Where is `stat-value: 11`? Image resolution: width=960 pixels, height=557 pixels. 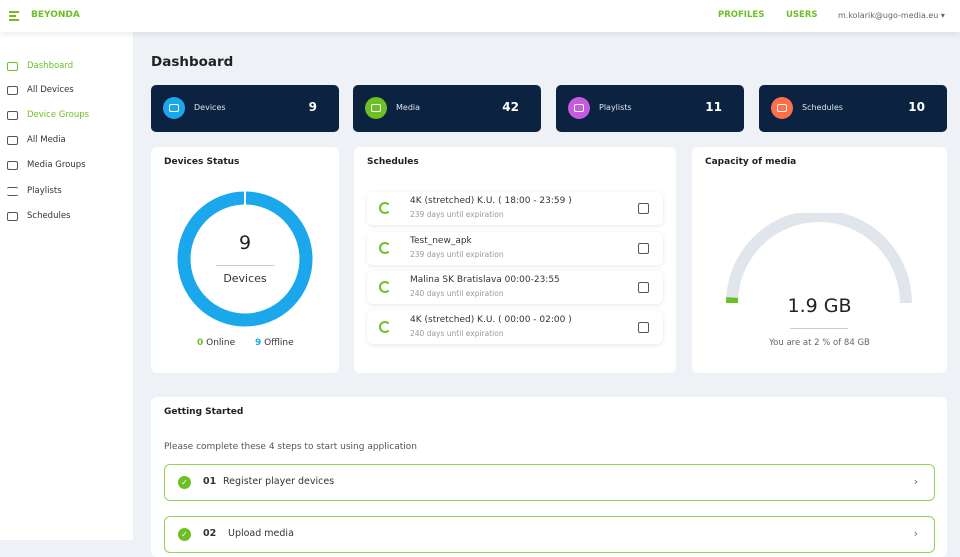
stat-value: 11 is located at coordinates (713, 107).